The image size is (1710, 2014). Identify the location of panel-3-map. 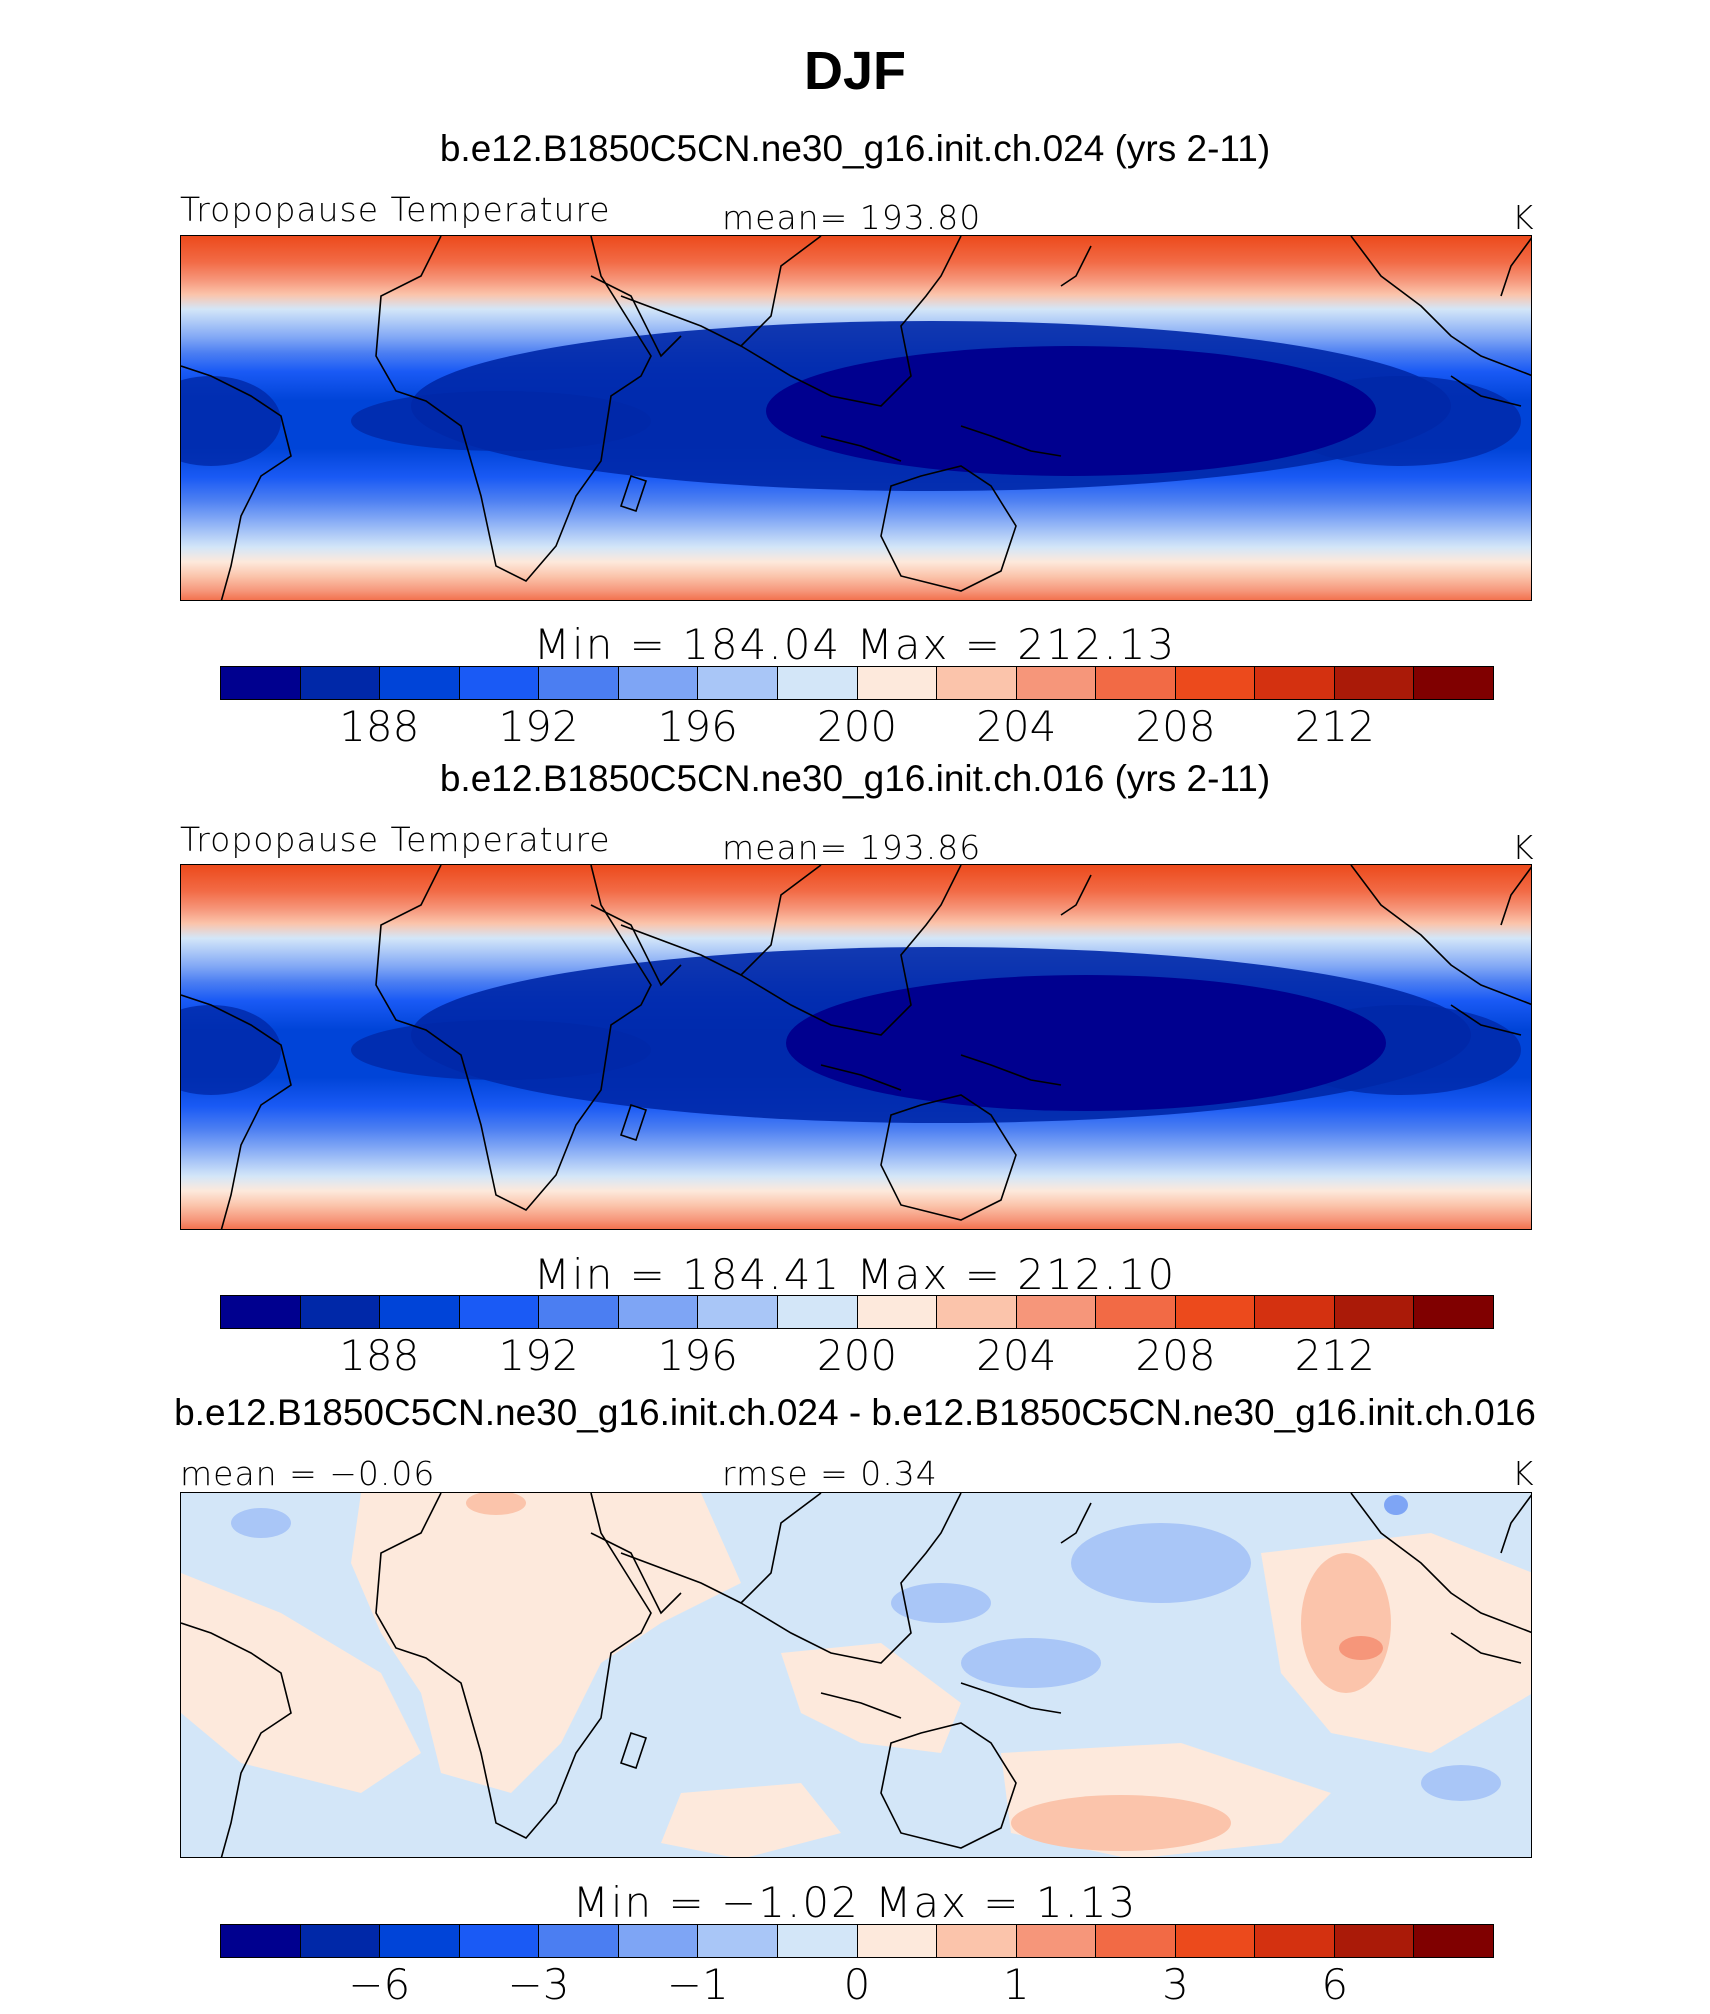
(856, 1675).